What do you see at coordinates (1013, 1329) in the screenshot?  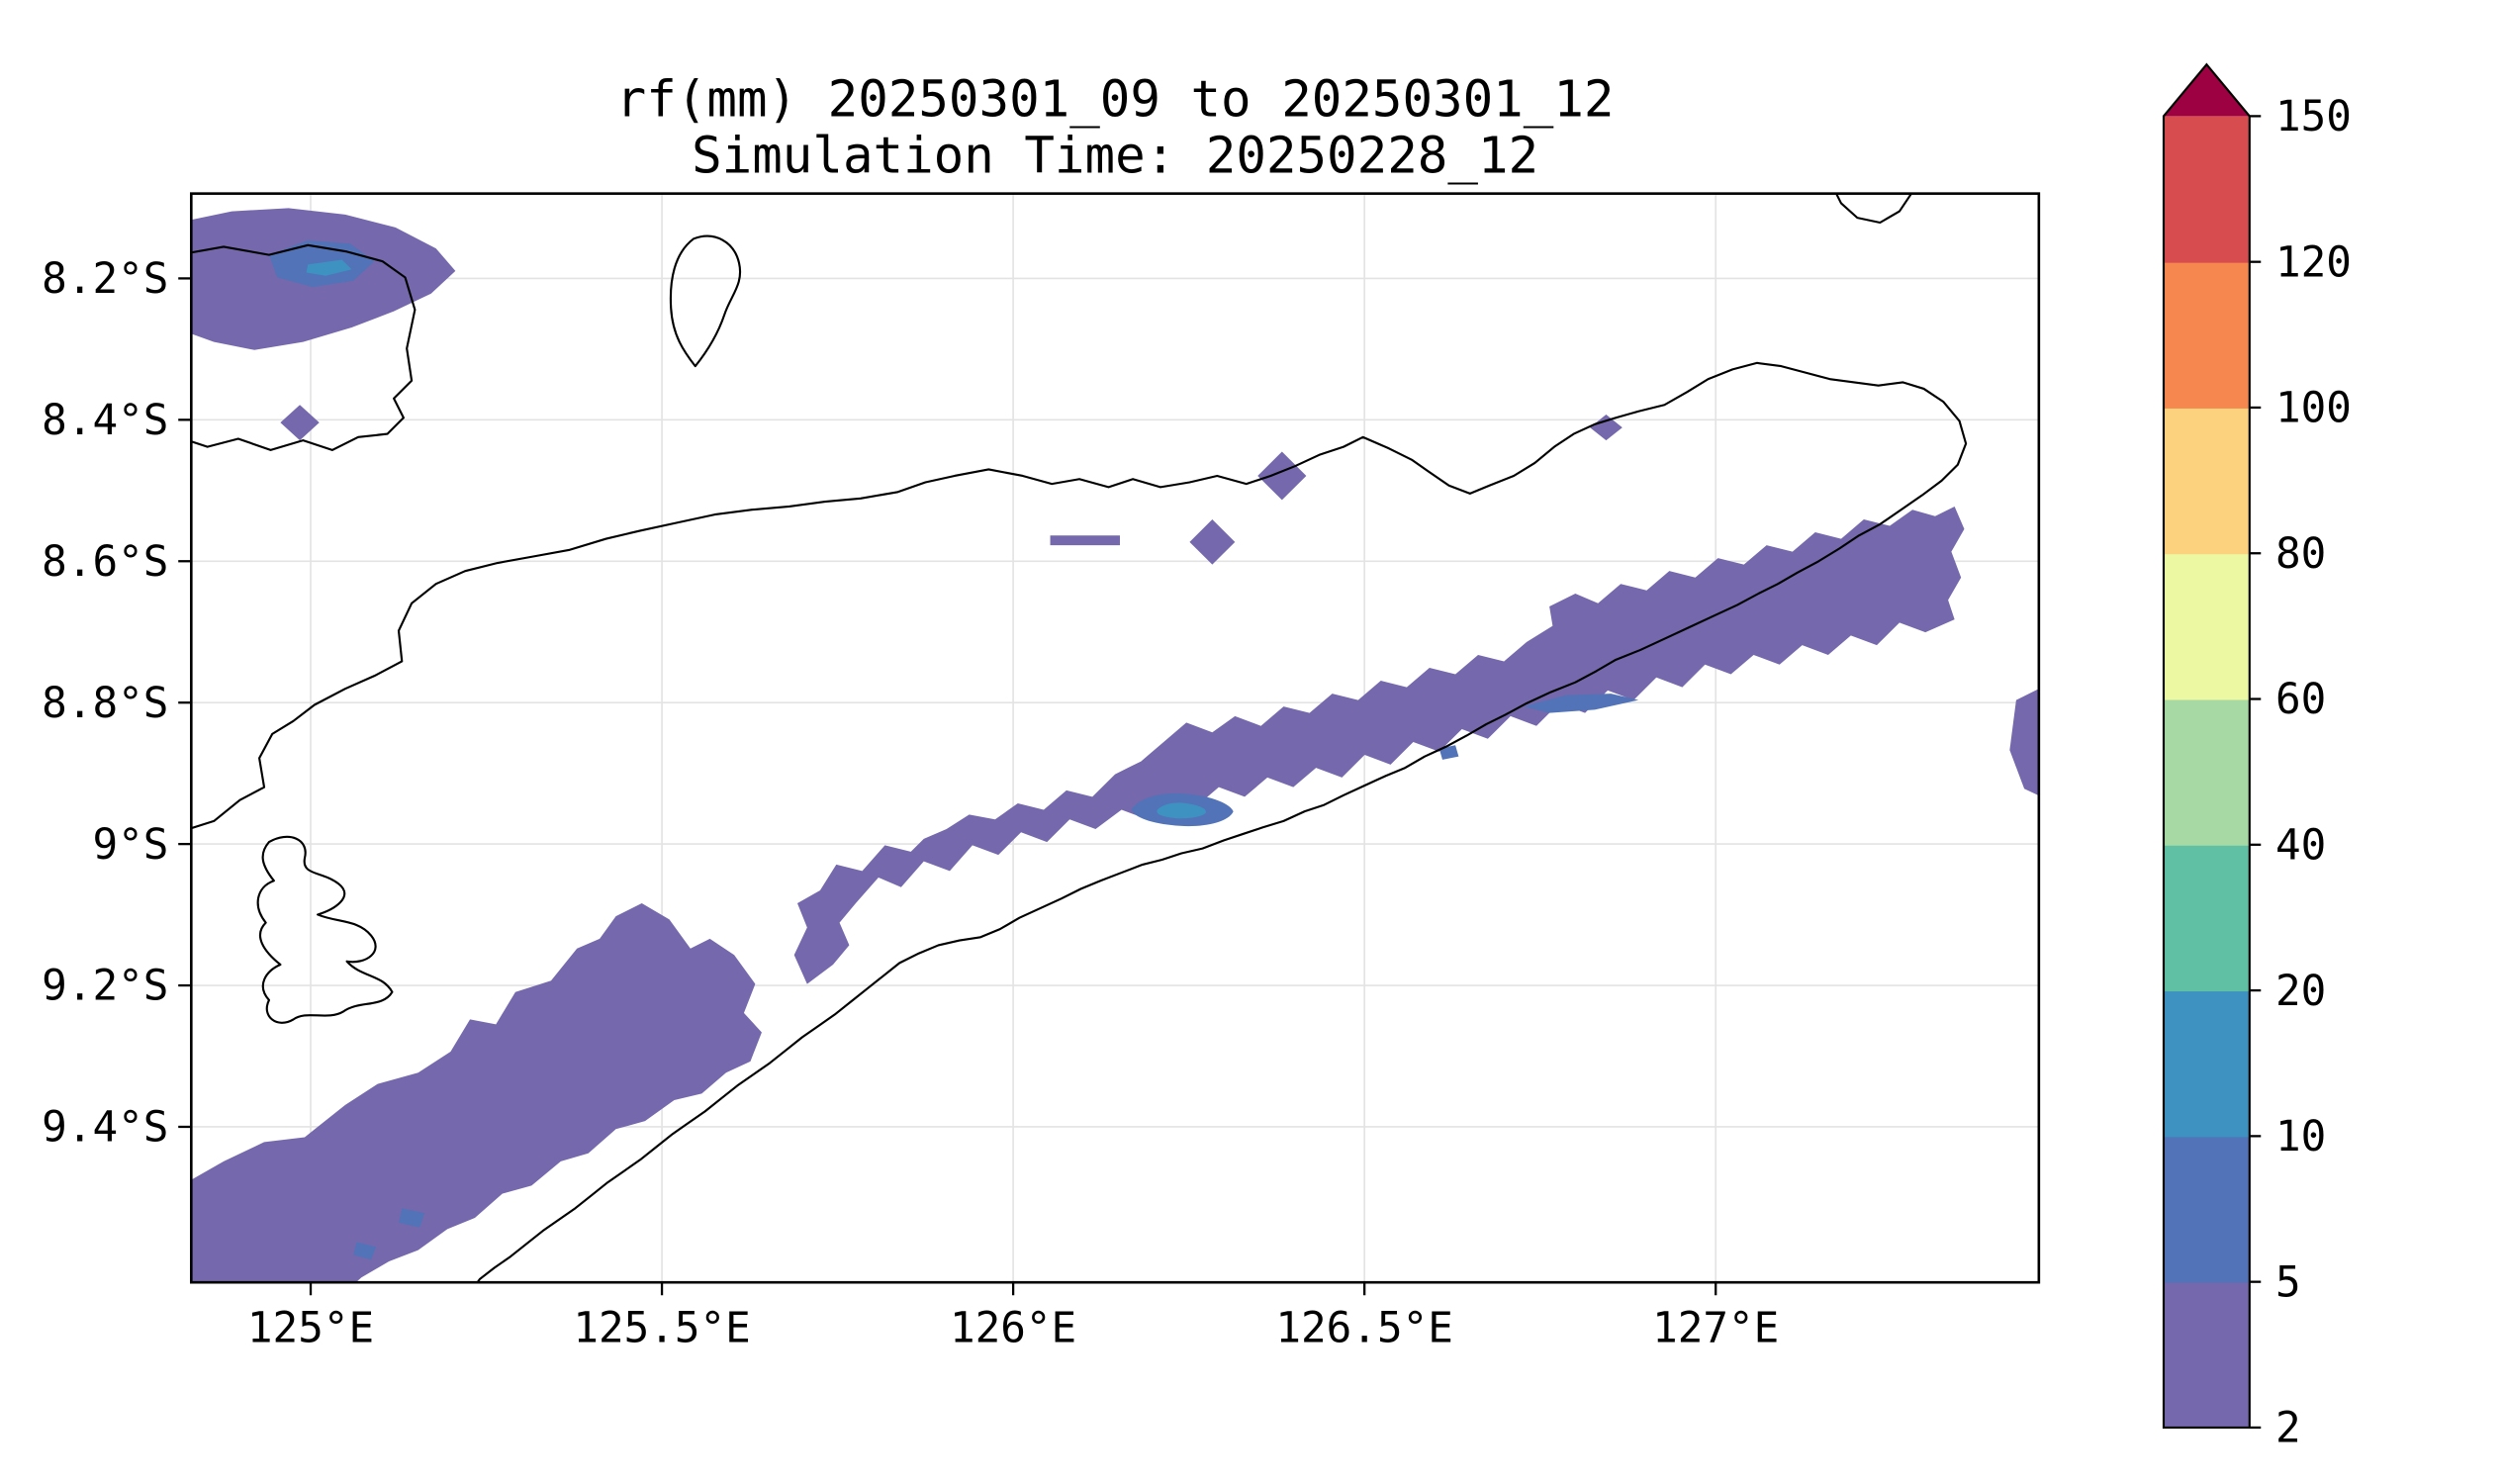 I see `x-tick-label: 126°E` at bounding box center [1013, 1329].